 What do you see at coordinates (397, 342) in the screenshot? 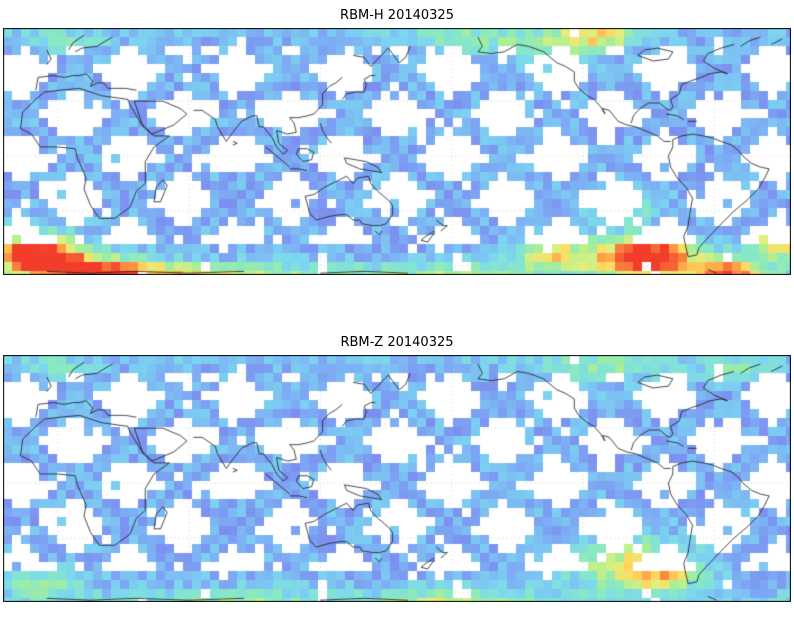
I see `panel-title-rbm-z: RBM-Z 20140325` at bounding box center [397, 342].